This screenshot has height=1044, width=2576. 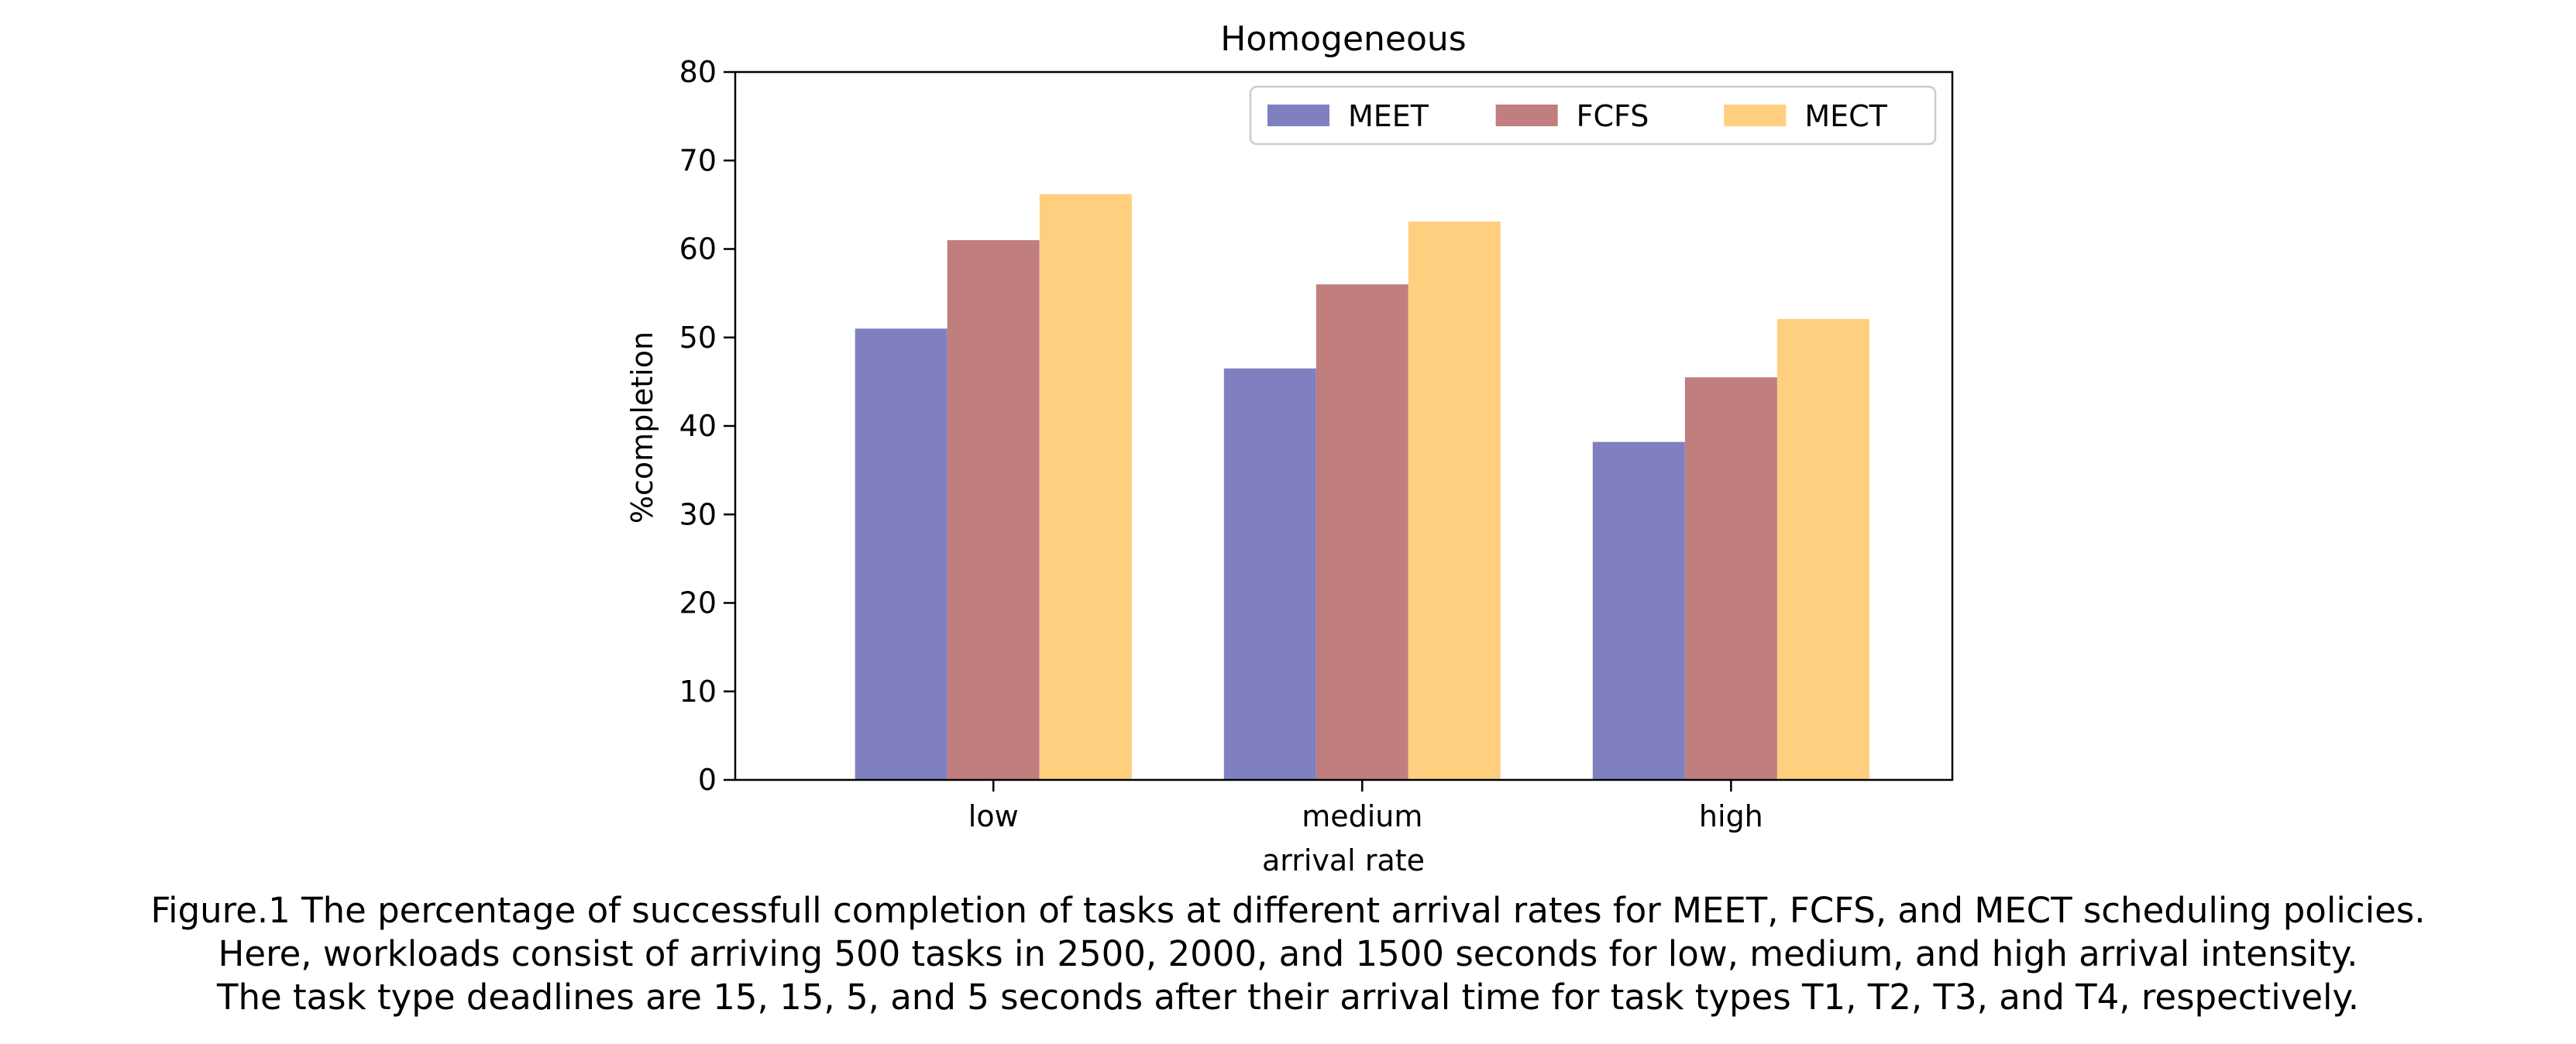 I want to click on x-tick-label-medium: medium, so click(x=1362, y=816).